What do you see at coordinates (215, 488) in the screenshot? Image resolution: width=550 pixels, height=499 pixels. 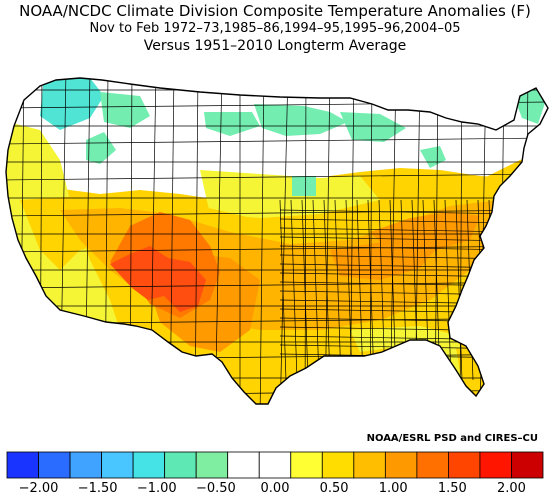 I see `colorbar-tick-label: −0.50` at bounding box center [215, 488].